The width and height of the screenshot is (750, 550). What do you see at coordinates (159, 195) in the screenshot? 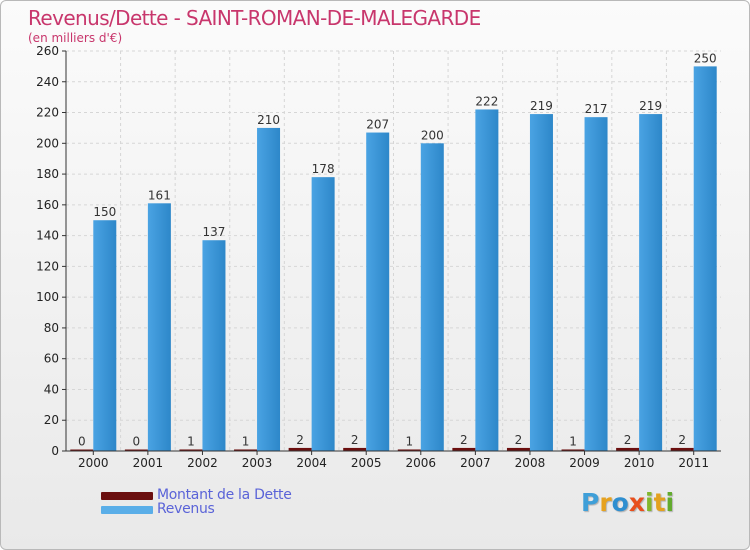
I see `value-label-revenus: 161` at bounding box center [159, 195].